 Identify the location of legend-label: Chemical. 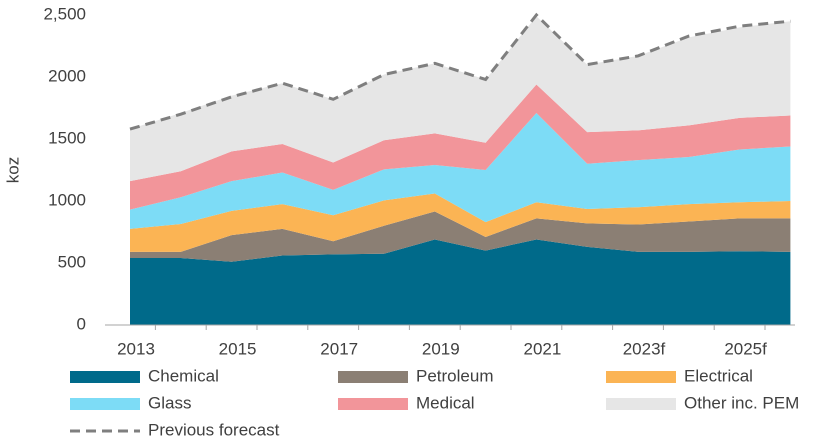
(183, 375).